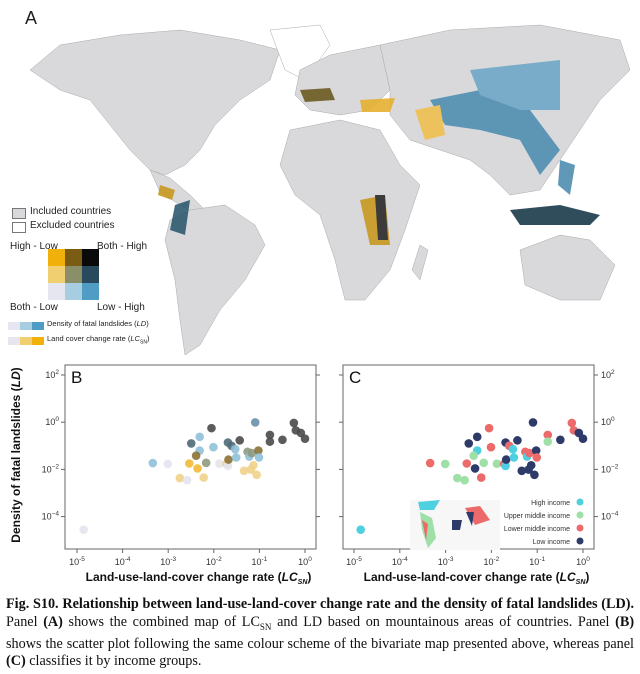  What do you see at coordinates (190, 457) in the screenshot?
I see `plot-frame` at bounding box center [190, 457].